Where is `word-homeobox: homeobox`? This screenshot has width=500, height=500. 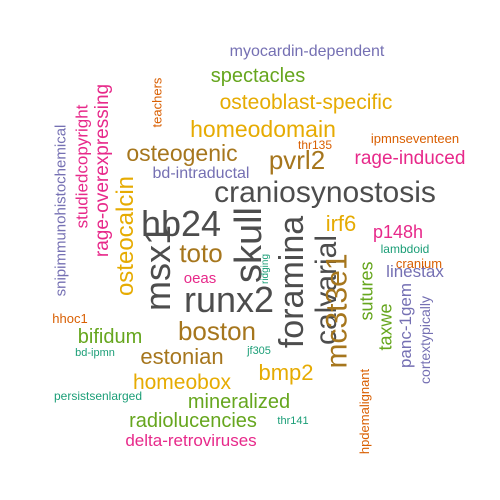
word-homeobox: homeobox is located at coordinates (182, 382).